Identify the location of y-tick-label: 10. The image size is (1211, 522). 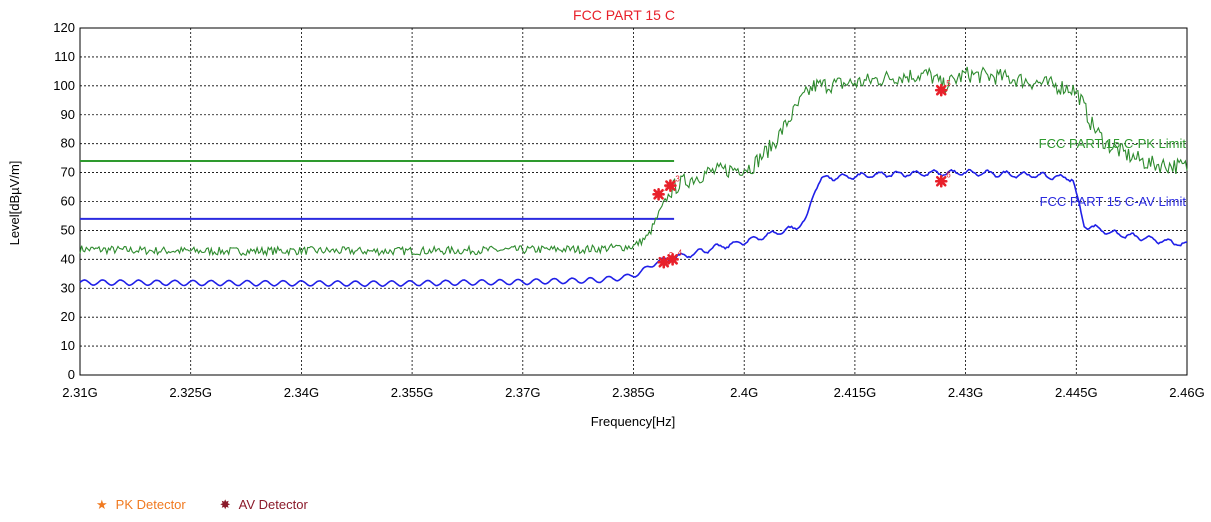
(68, 345).